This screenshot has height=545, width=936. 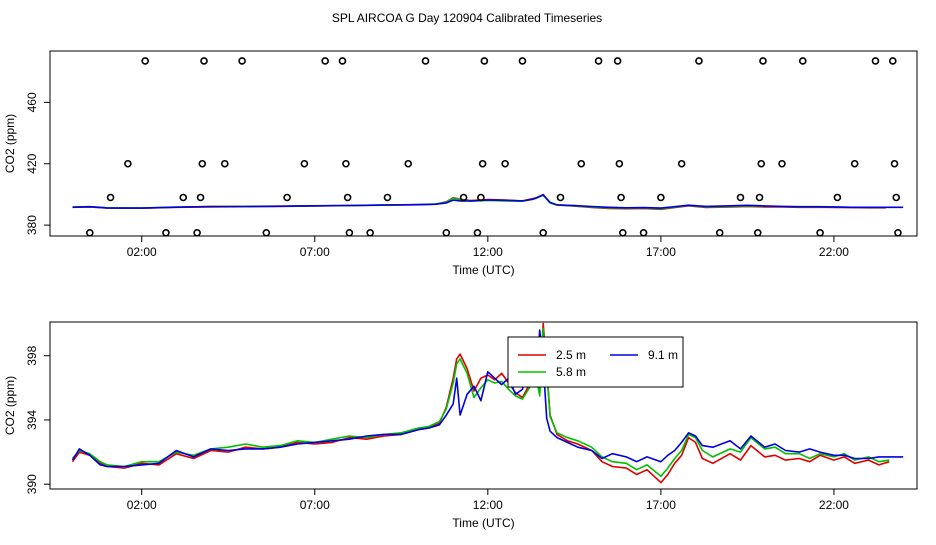 I want to click on legend-box, so click(x=595, y=362).